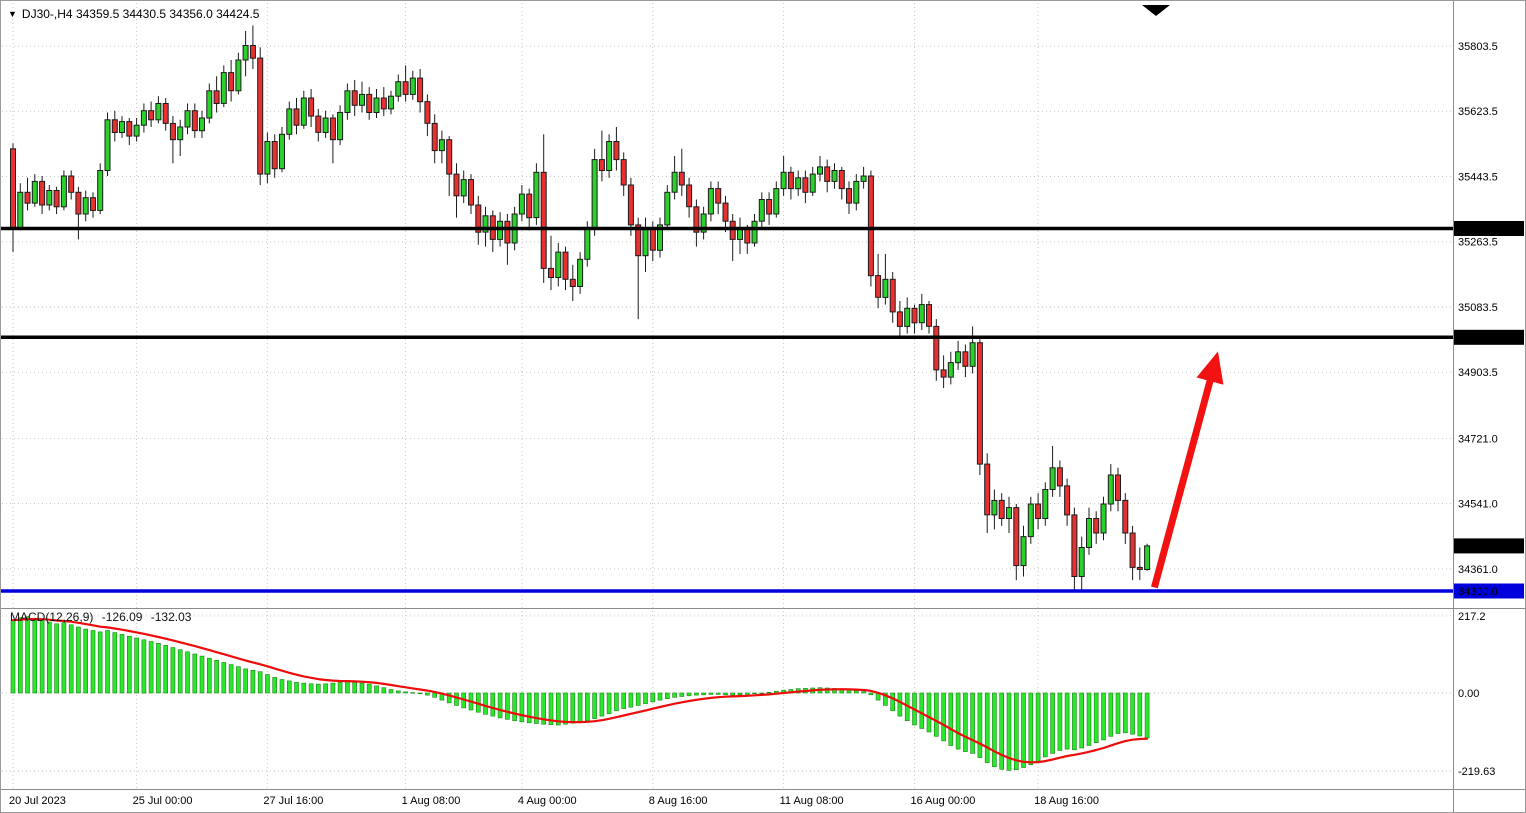 This screenshot has width=1526, height=813. I want to click on symbol-ohlc-text: DJ30-,H4 34359.5 34430.5 34356.0 34424.5, so click(140, 14).